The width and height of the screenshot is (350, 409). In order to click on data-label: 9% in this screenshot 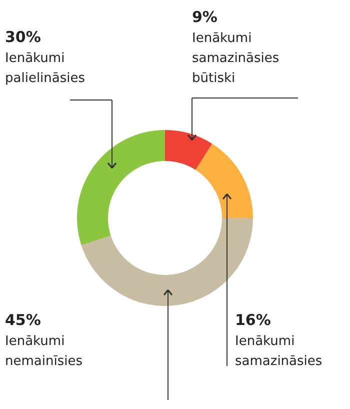, I will do `click(205, 17)`.